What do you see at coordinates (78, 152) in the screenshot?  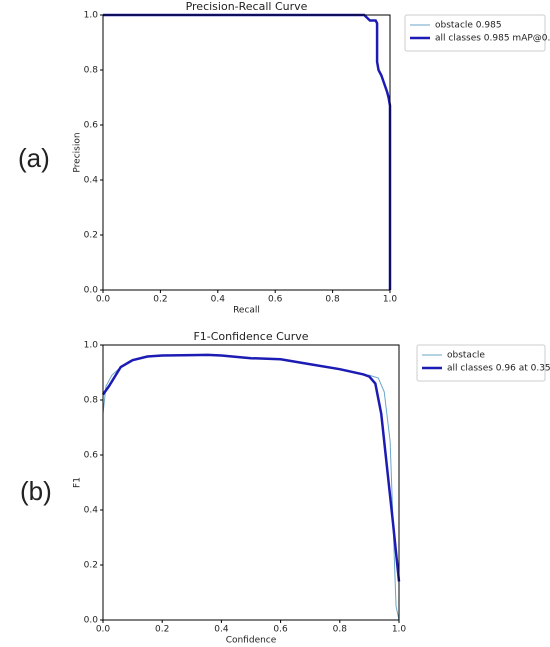 I see `y-axis-label: Precision` at bounding box center [78, 152].